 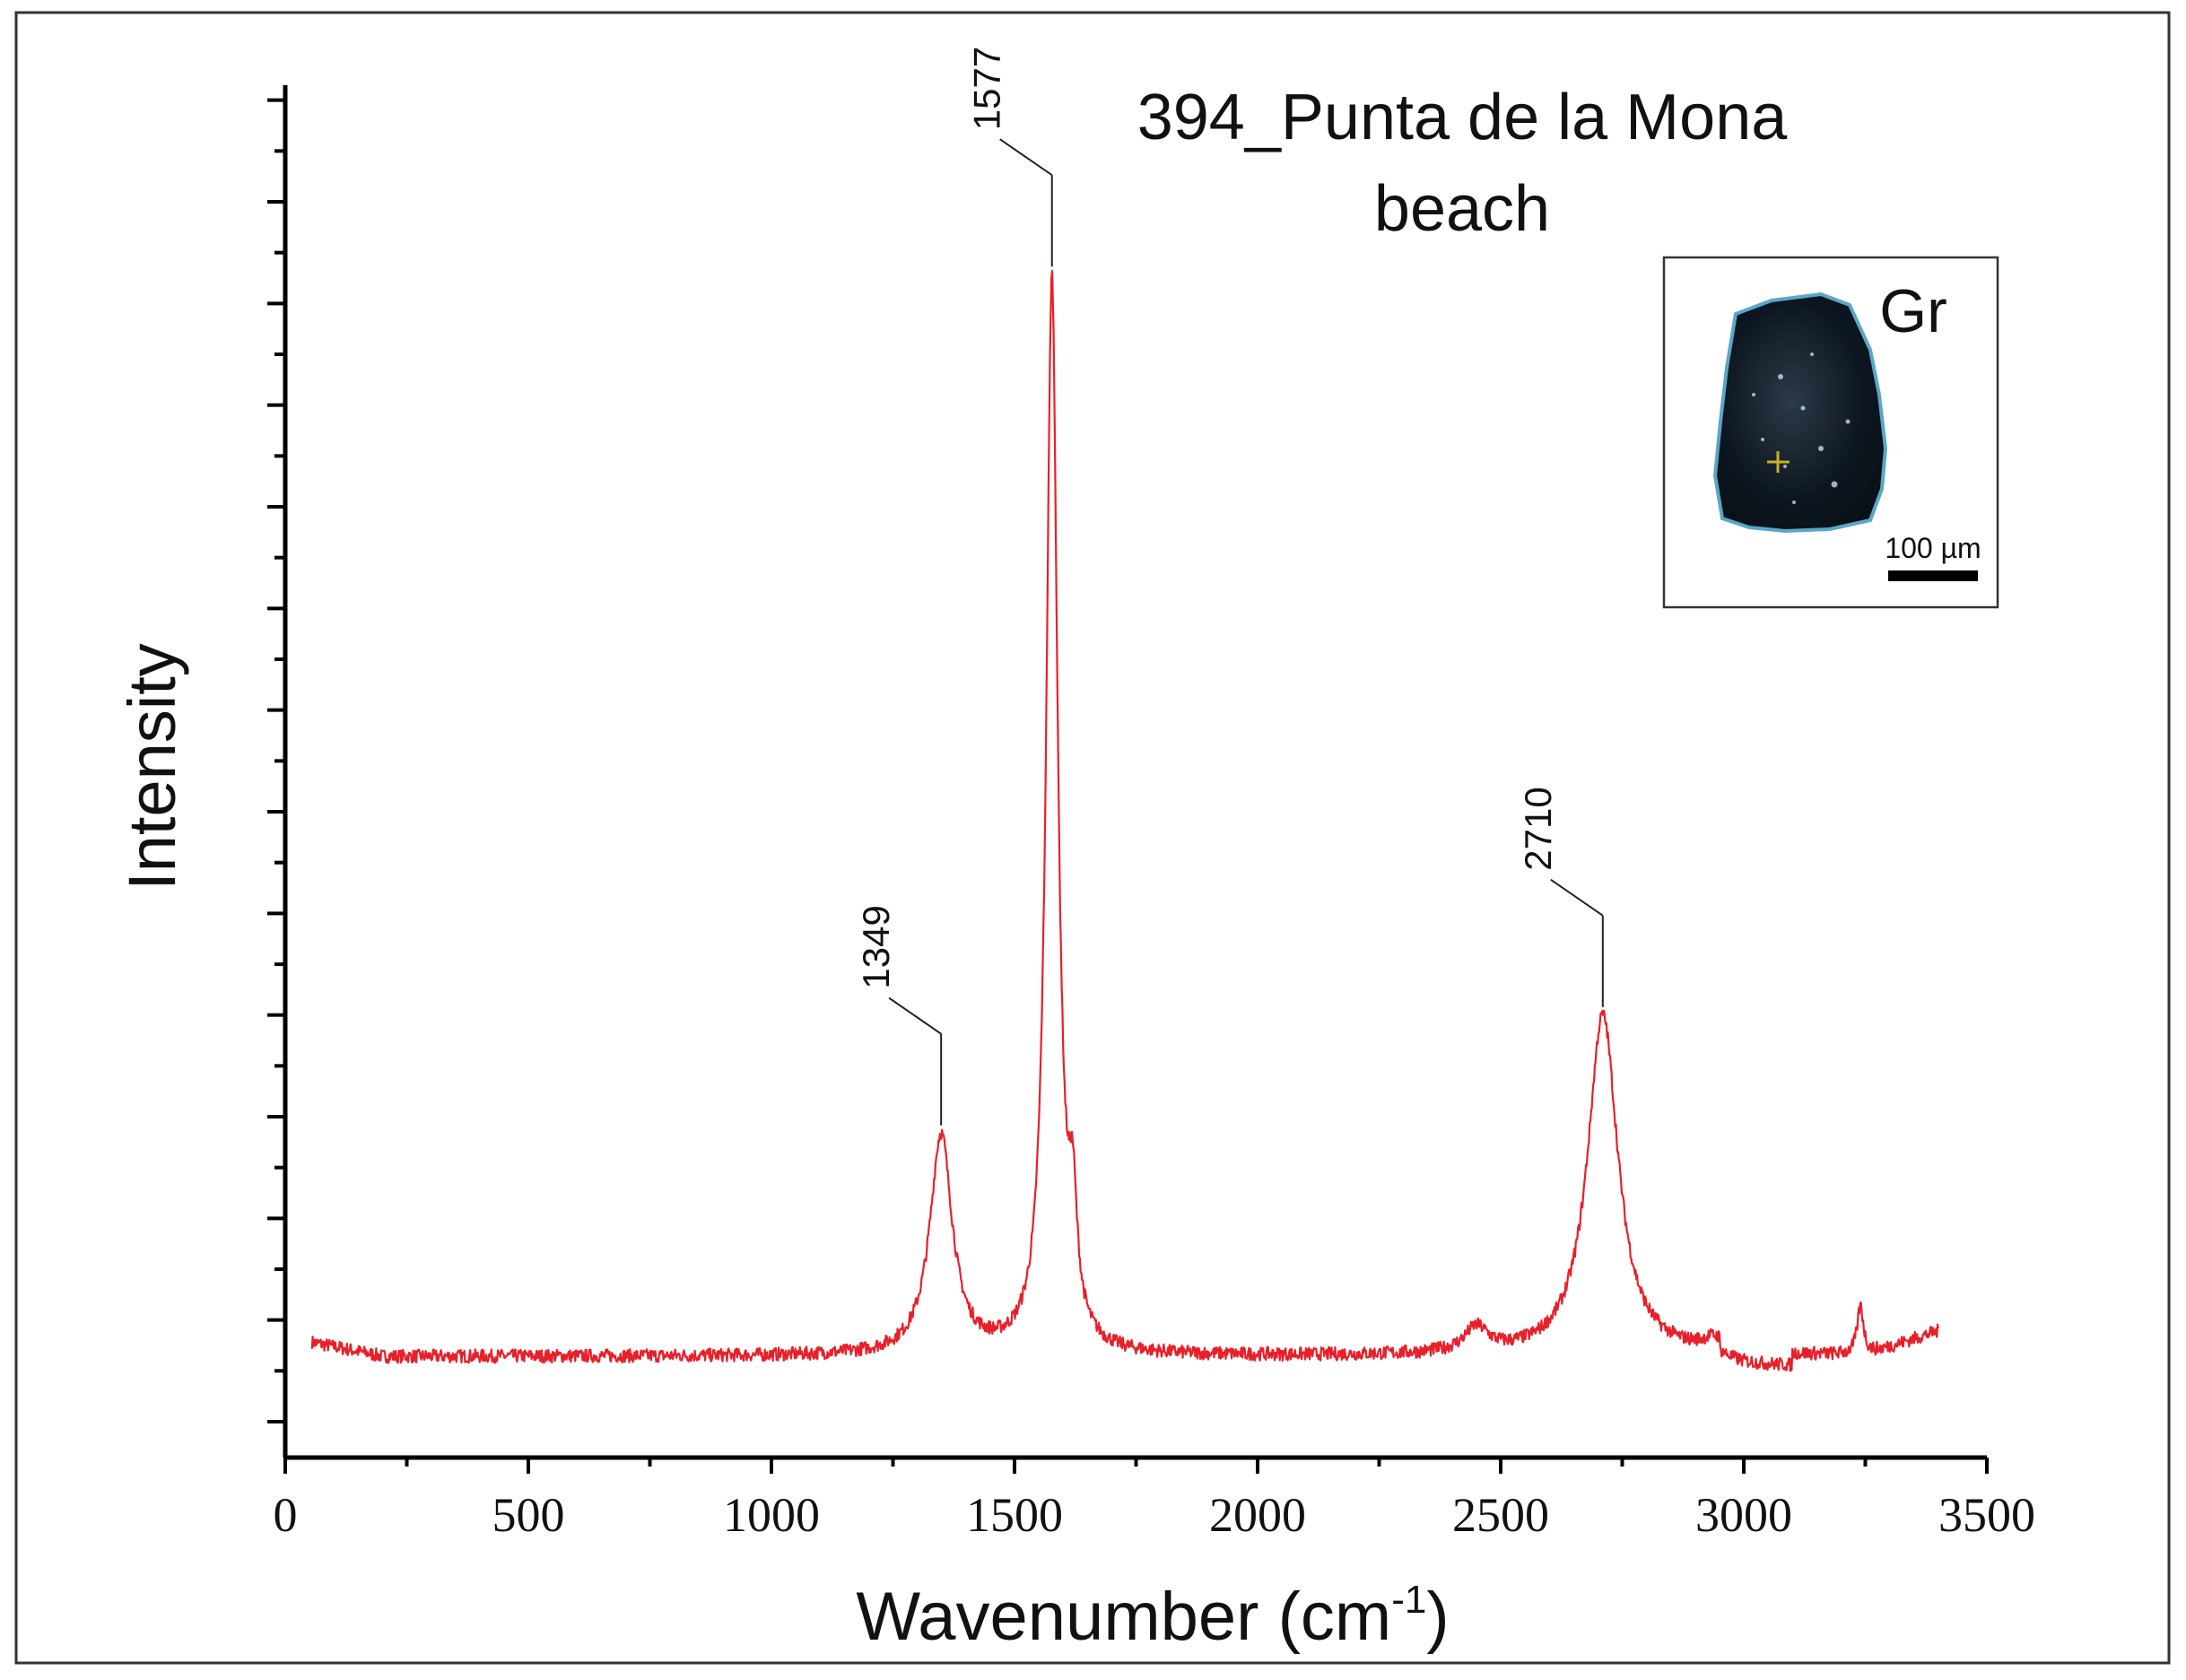 What do you see at coordinates (876, 946) in the screenshot?
I see `annotation-label: 1349` at bounding box center [876, 946].